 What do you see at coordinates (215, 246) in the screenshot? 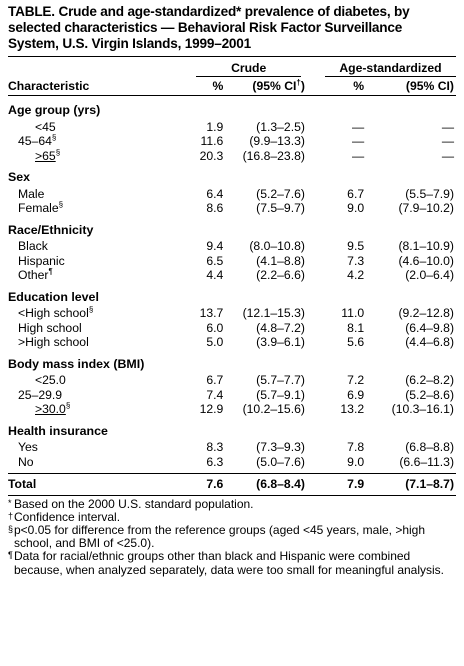
I see `cell-crude-pct: 9.4` at bounding box center [215, 246].